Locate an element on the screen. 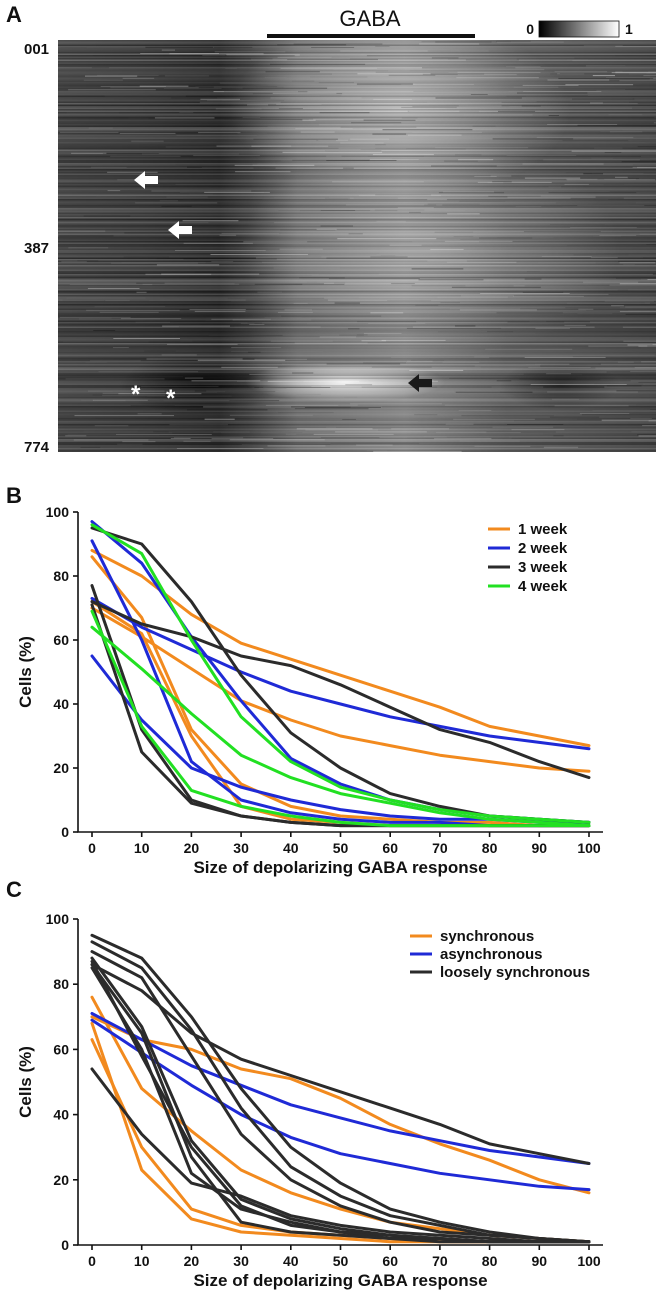 This screenshot has height=1300, width=661. gaba-stimulus-label: GABA is located at coordinates (369, 18).